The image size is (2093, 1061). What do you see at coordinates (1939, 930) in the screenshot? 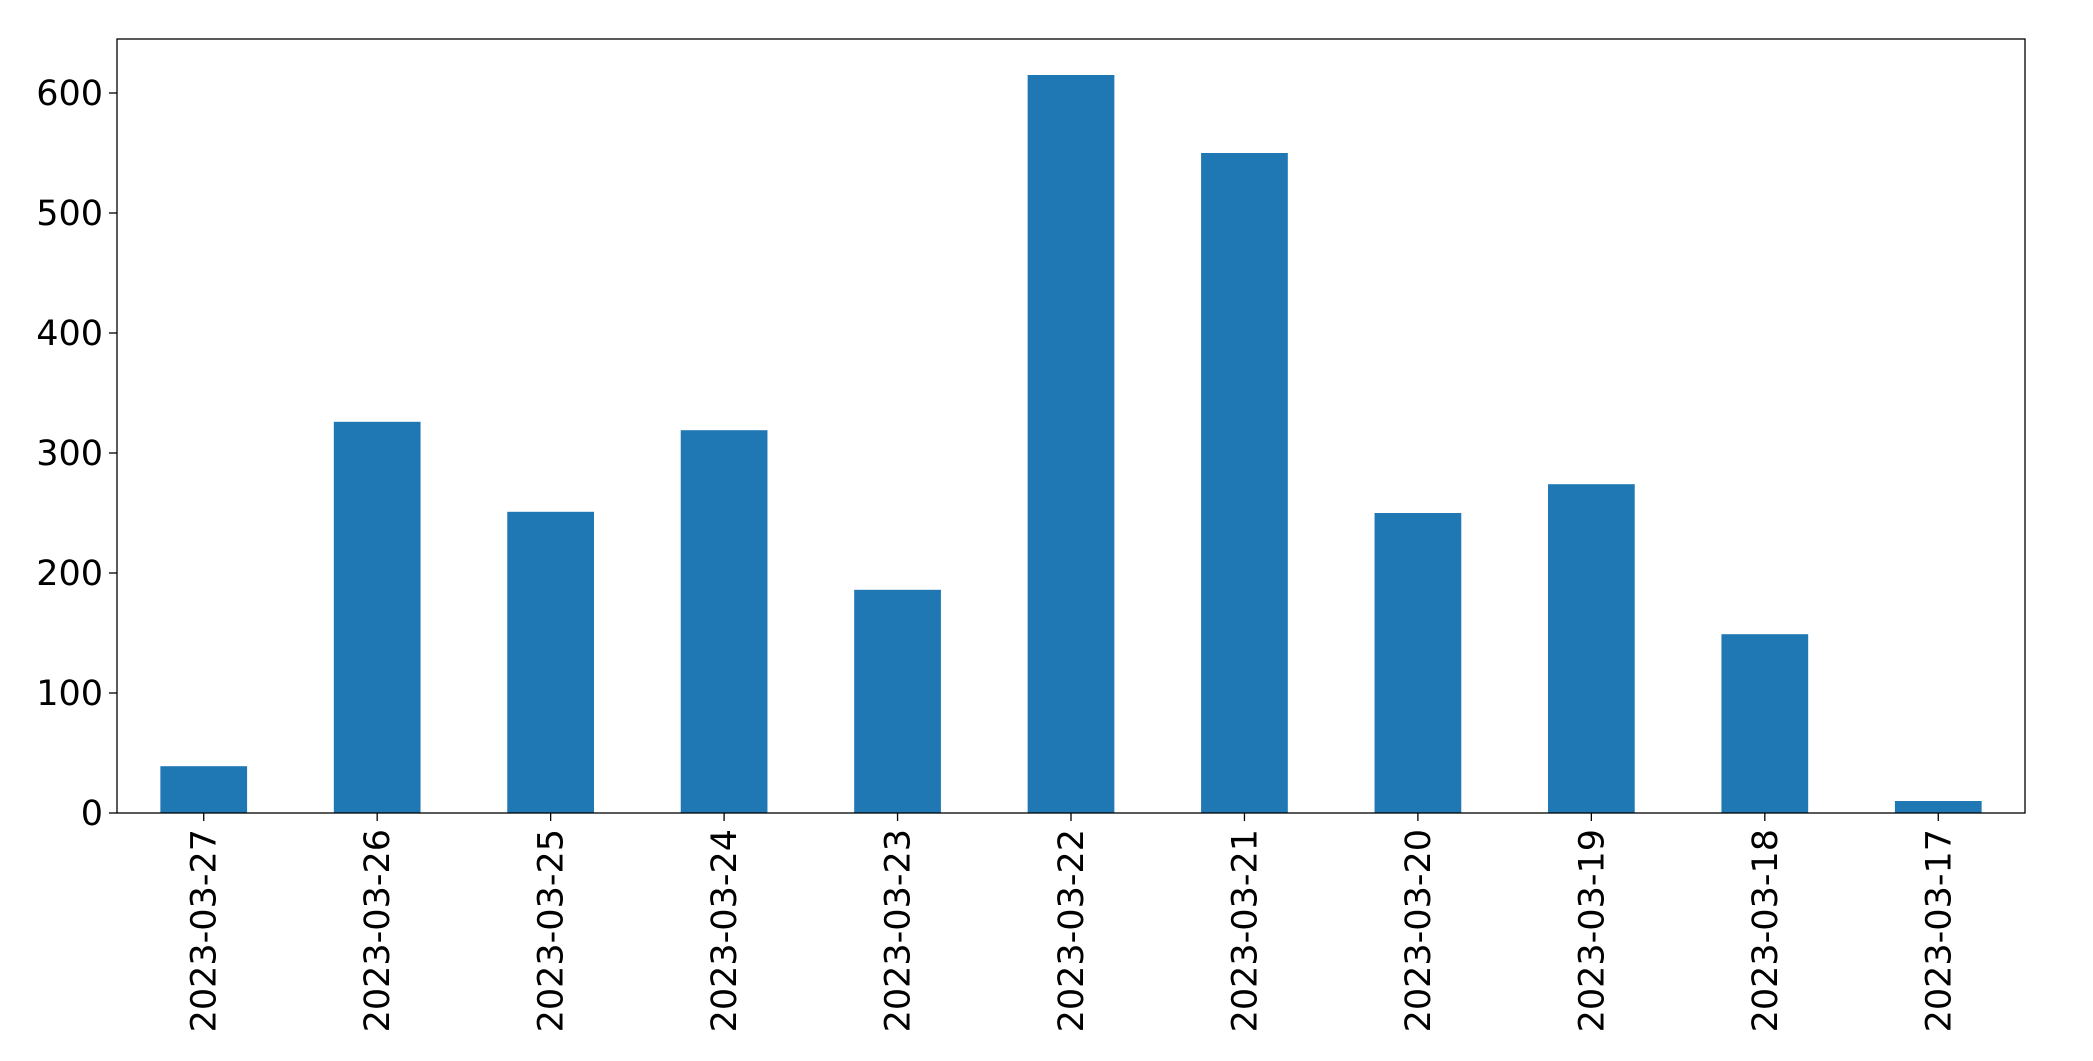
I see `x-tick-label: 2023-03-17` at bounding box center [1939, 930].